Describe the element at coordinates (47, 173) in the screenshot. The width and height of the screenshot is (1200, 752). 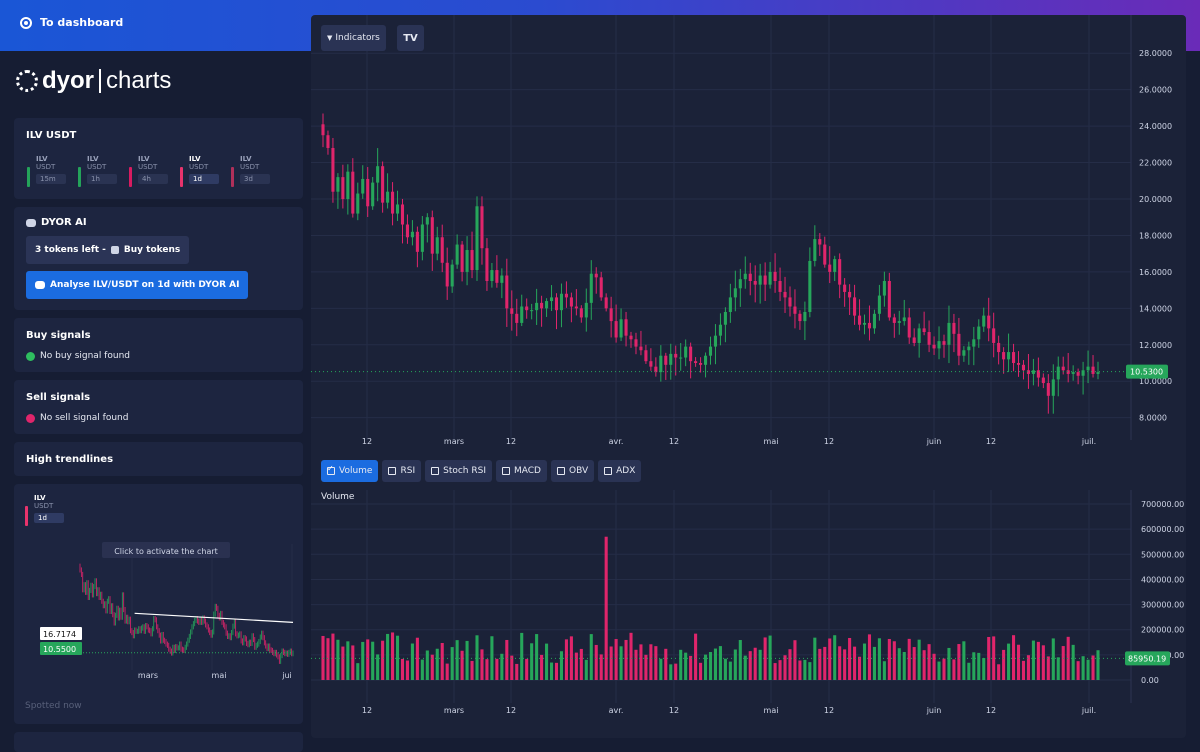
I see `timeframe-15m: ILV USDT 15m` at that location.